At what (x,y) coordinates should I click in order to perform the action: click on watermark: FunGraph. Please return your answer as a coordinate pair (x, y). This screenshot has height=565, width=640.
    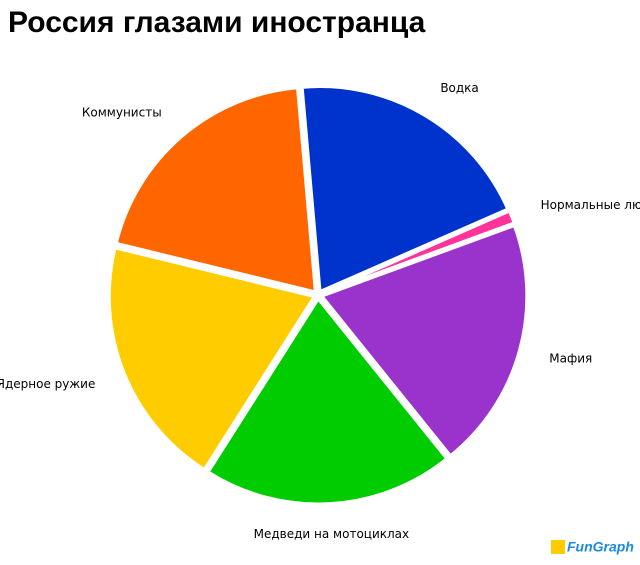
    Looking at the image, I should click on (600, 547).